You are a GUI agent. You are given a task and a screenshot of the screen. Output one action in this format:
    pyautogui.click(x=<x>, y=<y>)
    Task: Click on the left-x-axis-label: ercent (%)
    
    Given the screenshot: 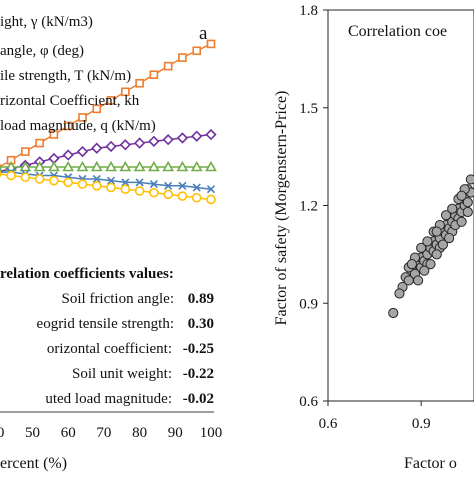 What is the action you would take?
    pyautogui.click(x=33, y=463)
    